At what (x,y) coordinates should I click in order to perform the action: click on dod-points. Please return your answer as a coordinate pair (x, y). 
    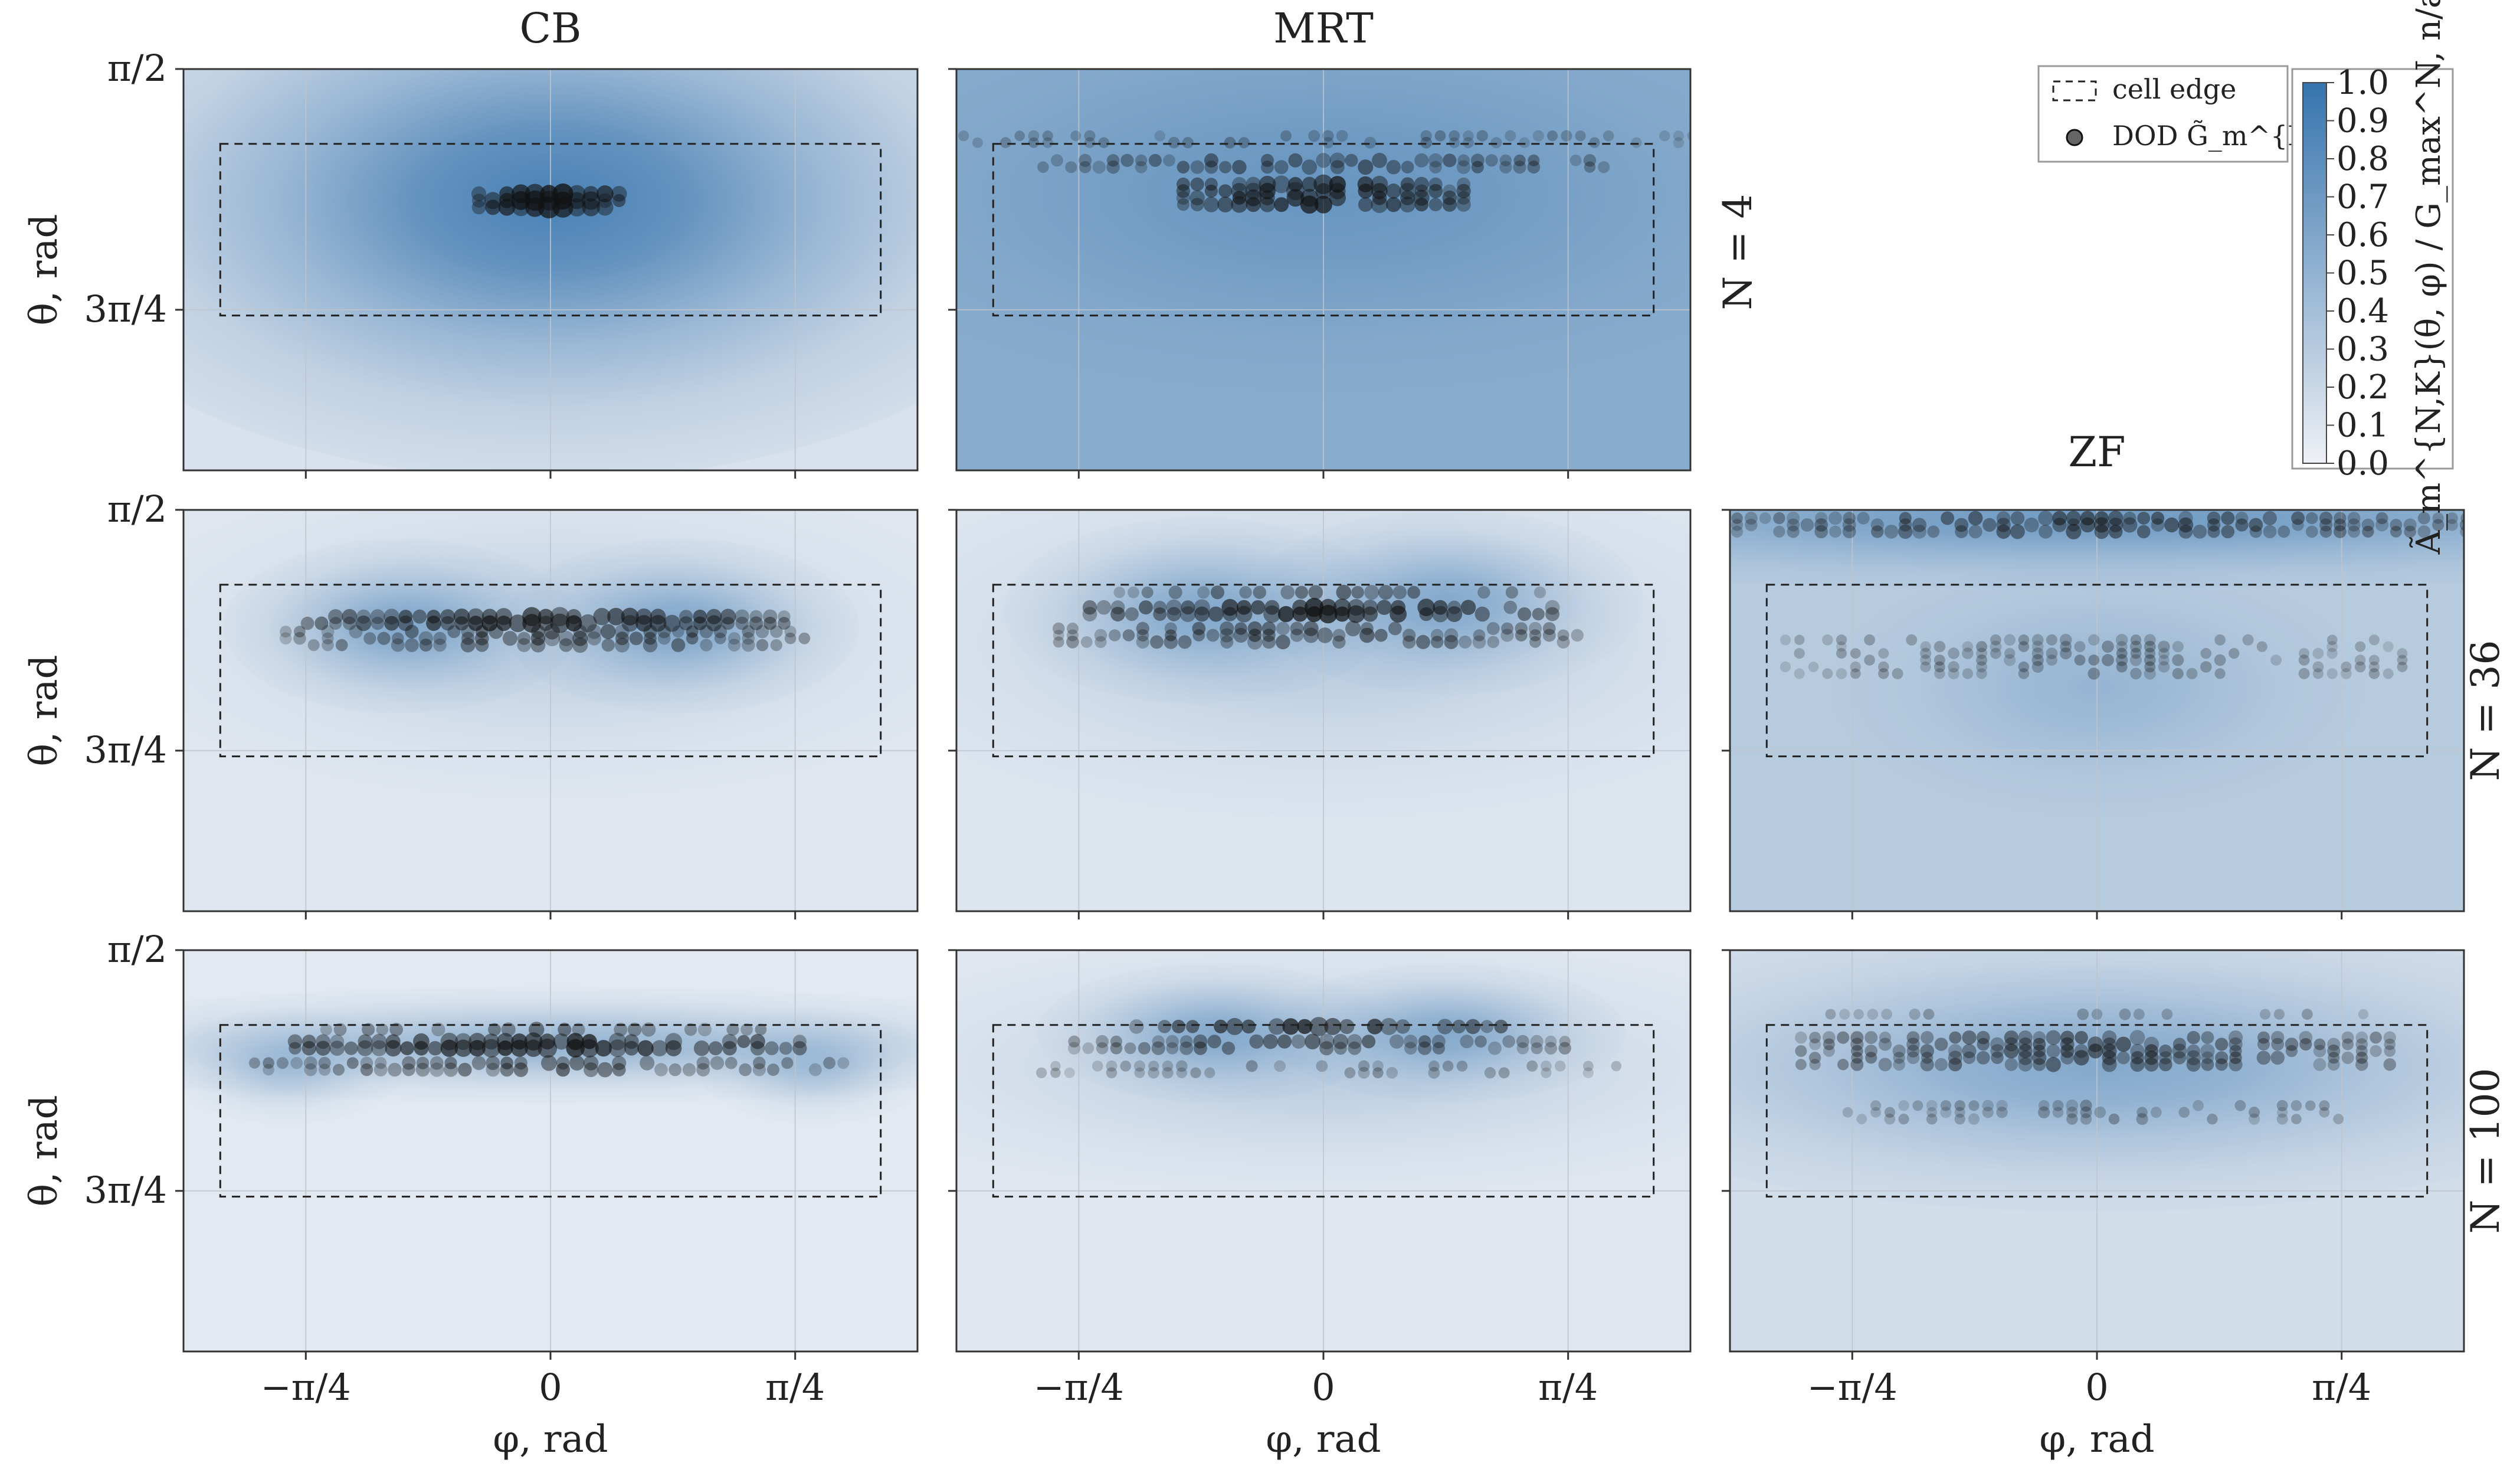
    Looking at the image, I should click on (545, 630).